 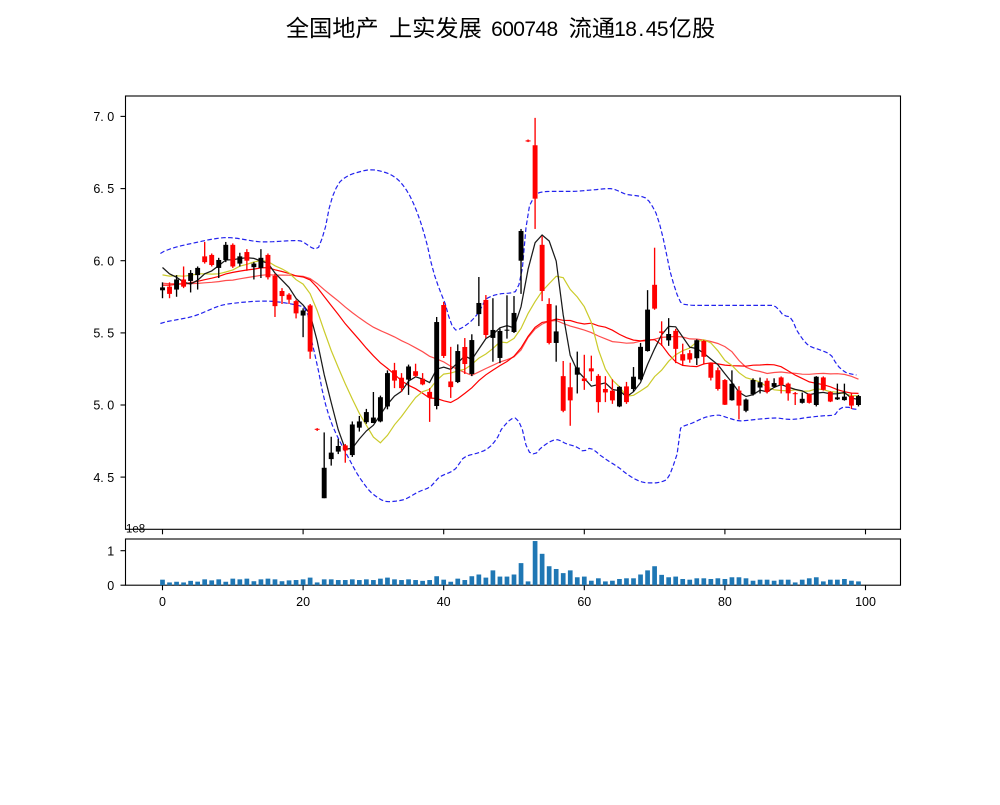 What do you see at coordinates (725, 602) in the screenshot?
I see `svg-text: 80` at bounding box center [725, 602].